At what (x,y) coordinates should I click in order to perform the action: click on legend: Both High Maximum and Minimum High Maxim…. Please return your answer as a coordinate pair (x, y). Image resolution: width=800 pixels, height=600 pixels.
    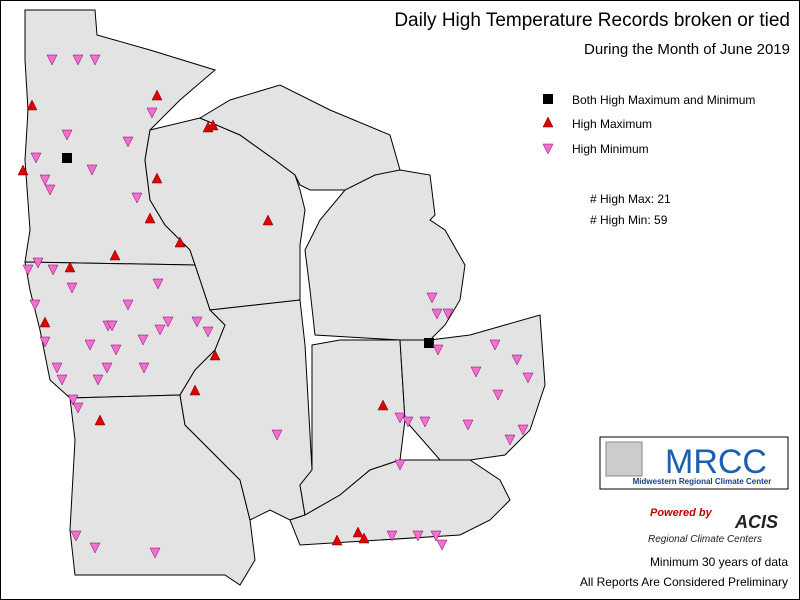
    Looking at the image, I should click on (648, 124).